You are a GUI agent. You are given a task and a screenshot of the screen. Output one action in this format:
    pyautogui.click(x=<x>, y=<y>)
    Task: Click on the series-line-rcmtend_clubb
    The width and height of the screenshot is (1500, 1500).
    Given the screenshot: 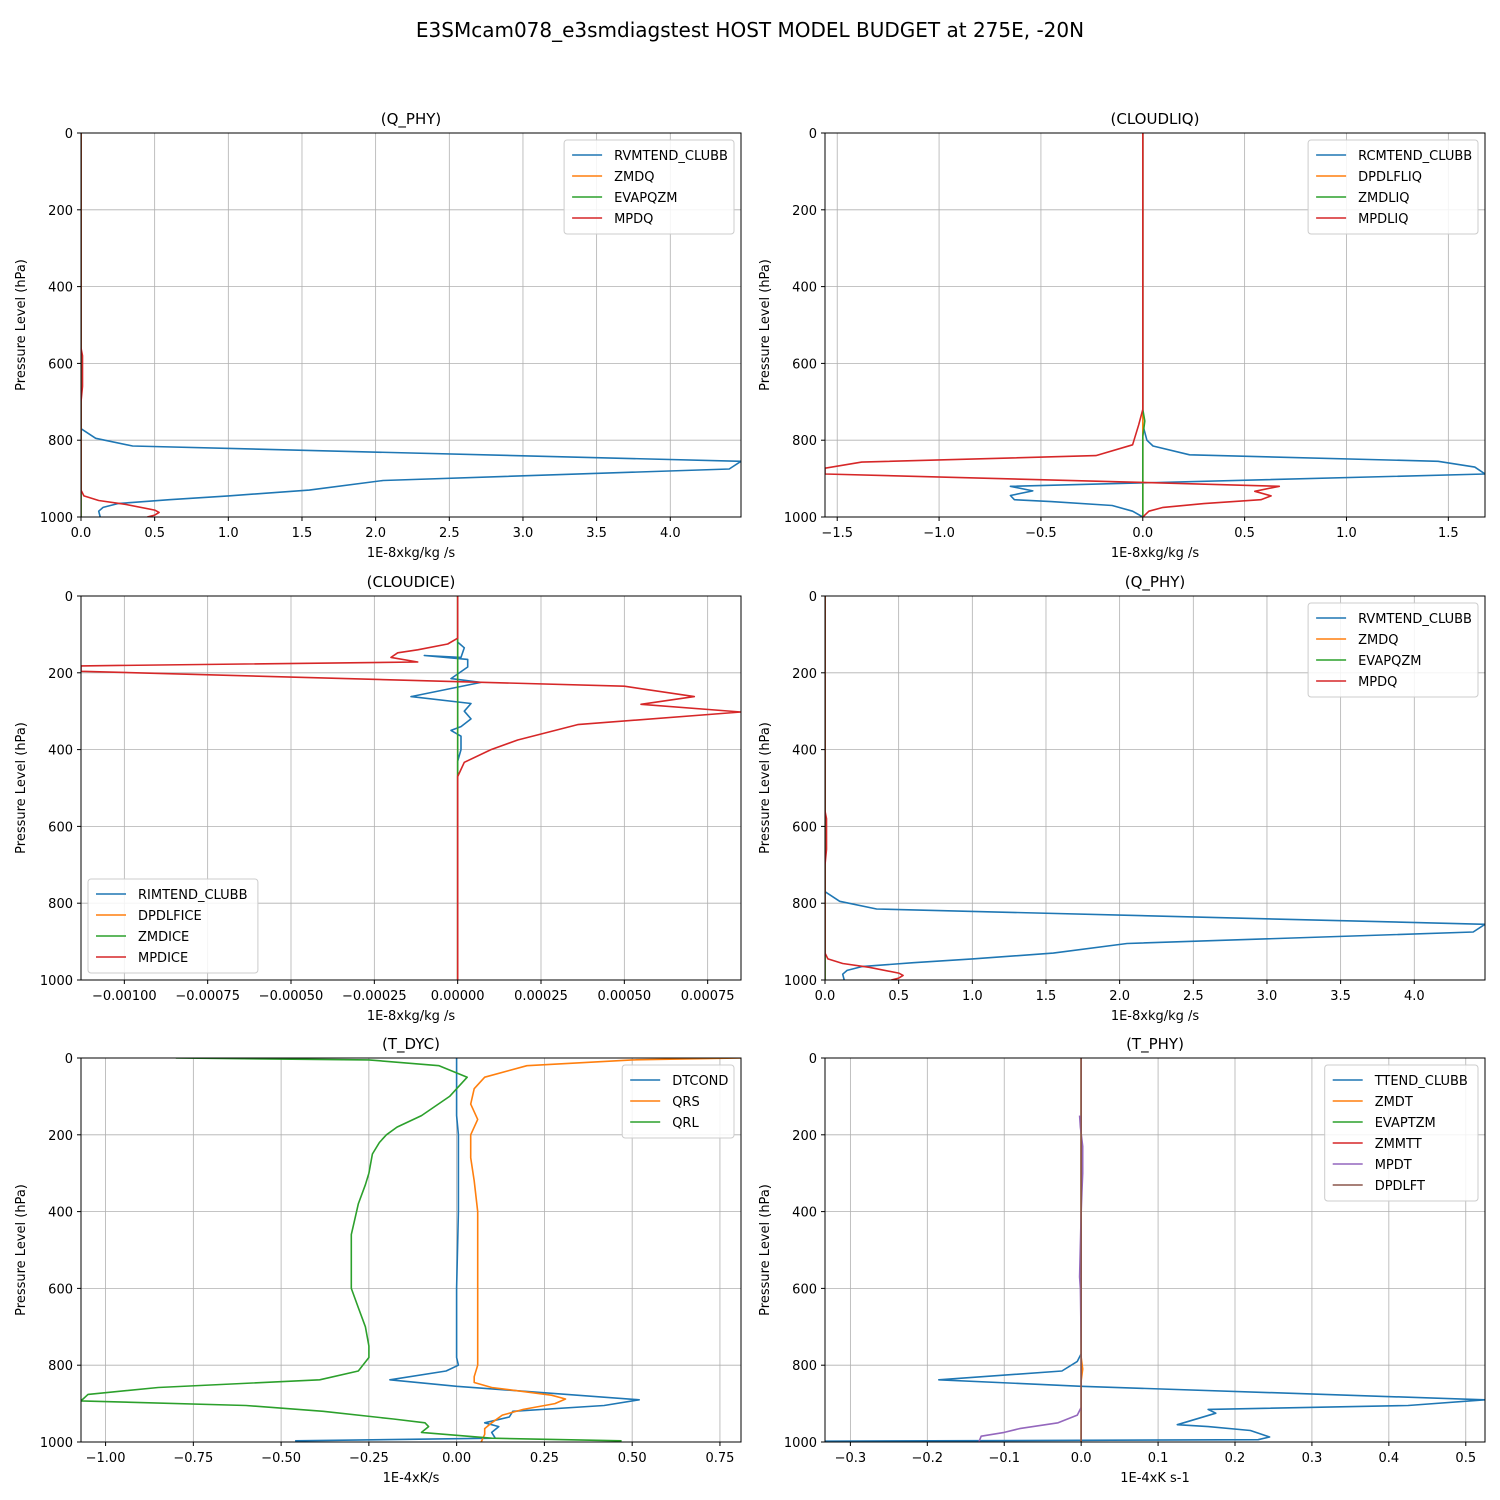 What is the action you would take?
    pyautogui.click(x=1247, y=325)
    